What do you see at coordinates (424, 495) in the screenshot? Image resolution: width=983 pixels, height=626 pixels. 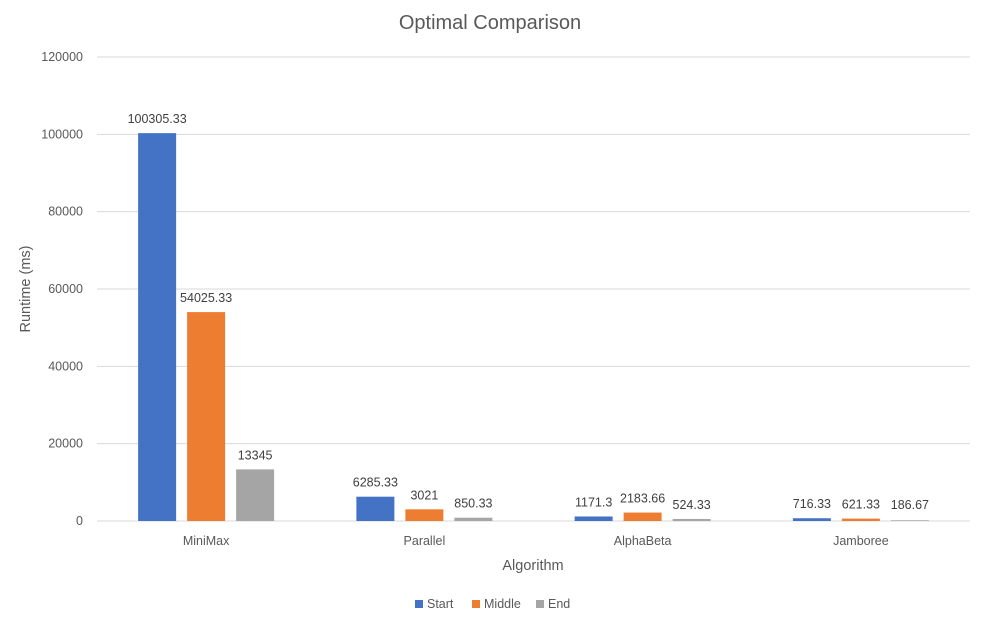 I see `data-label: 3021` at bounding box center [424, 495].